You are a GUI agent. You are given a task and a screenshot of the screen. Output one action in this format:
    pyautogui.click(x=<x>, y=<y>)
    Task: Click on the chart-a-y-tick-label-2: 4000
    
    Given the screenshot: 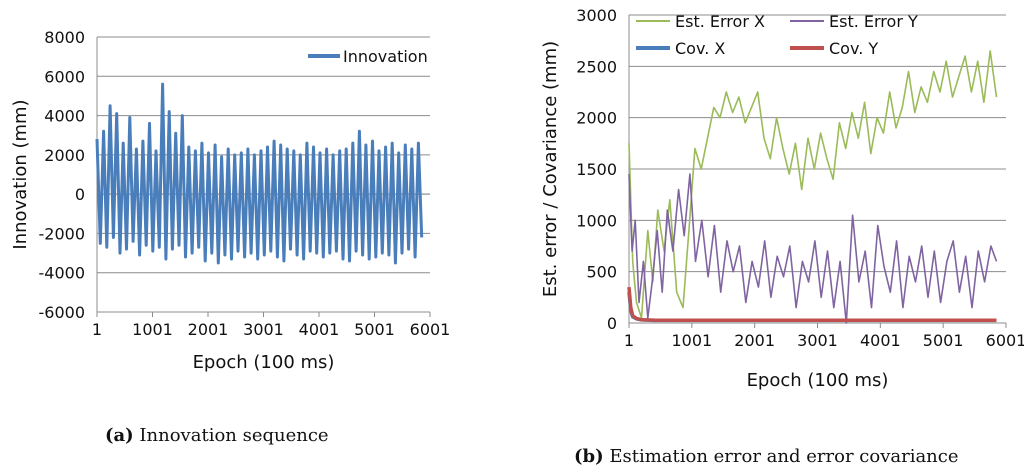 What is the action you would take?
    pyautogui.click(x=64, y=116)
    